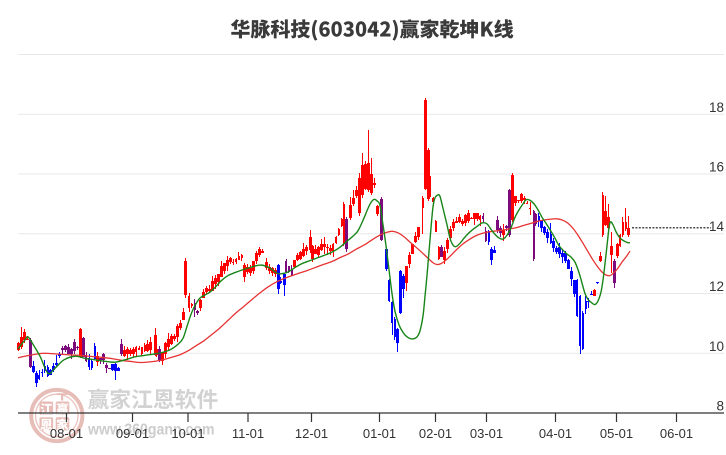 Image resolution: width=726 pixels, height=455 pixels. I want to click on svg-text: 01-01, so click(379, 433).